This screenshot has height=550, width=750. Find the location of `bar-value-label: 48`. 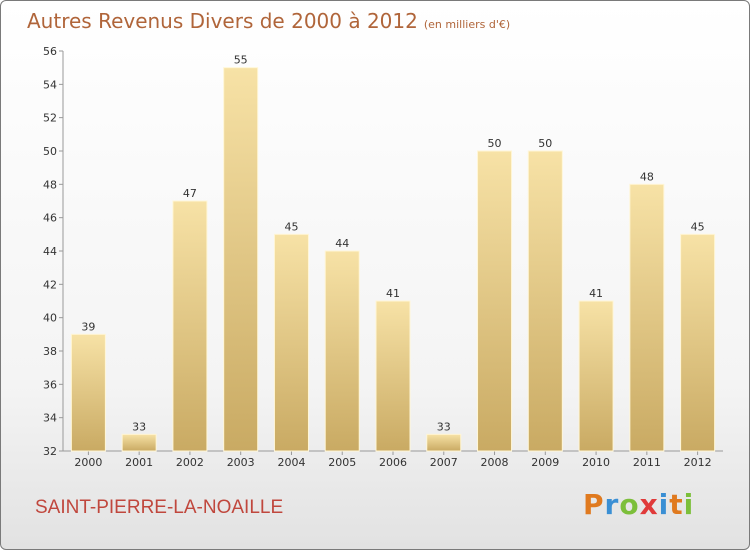

bar-value-label: 48 is located at coordinates (647, 176).